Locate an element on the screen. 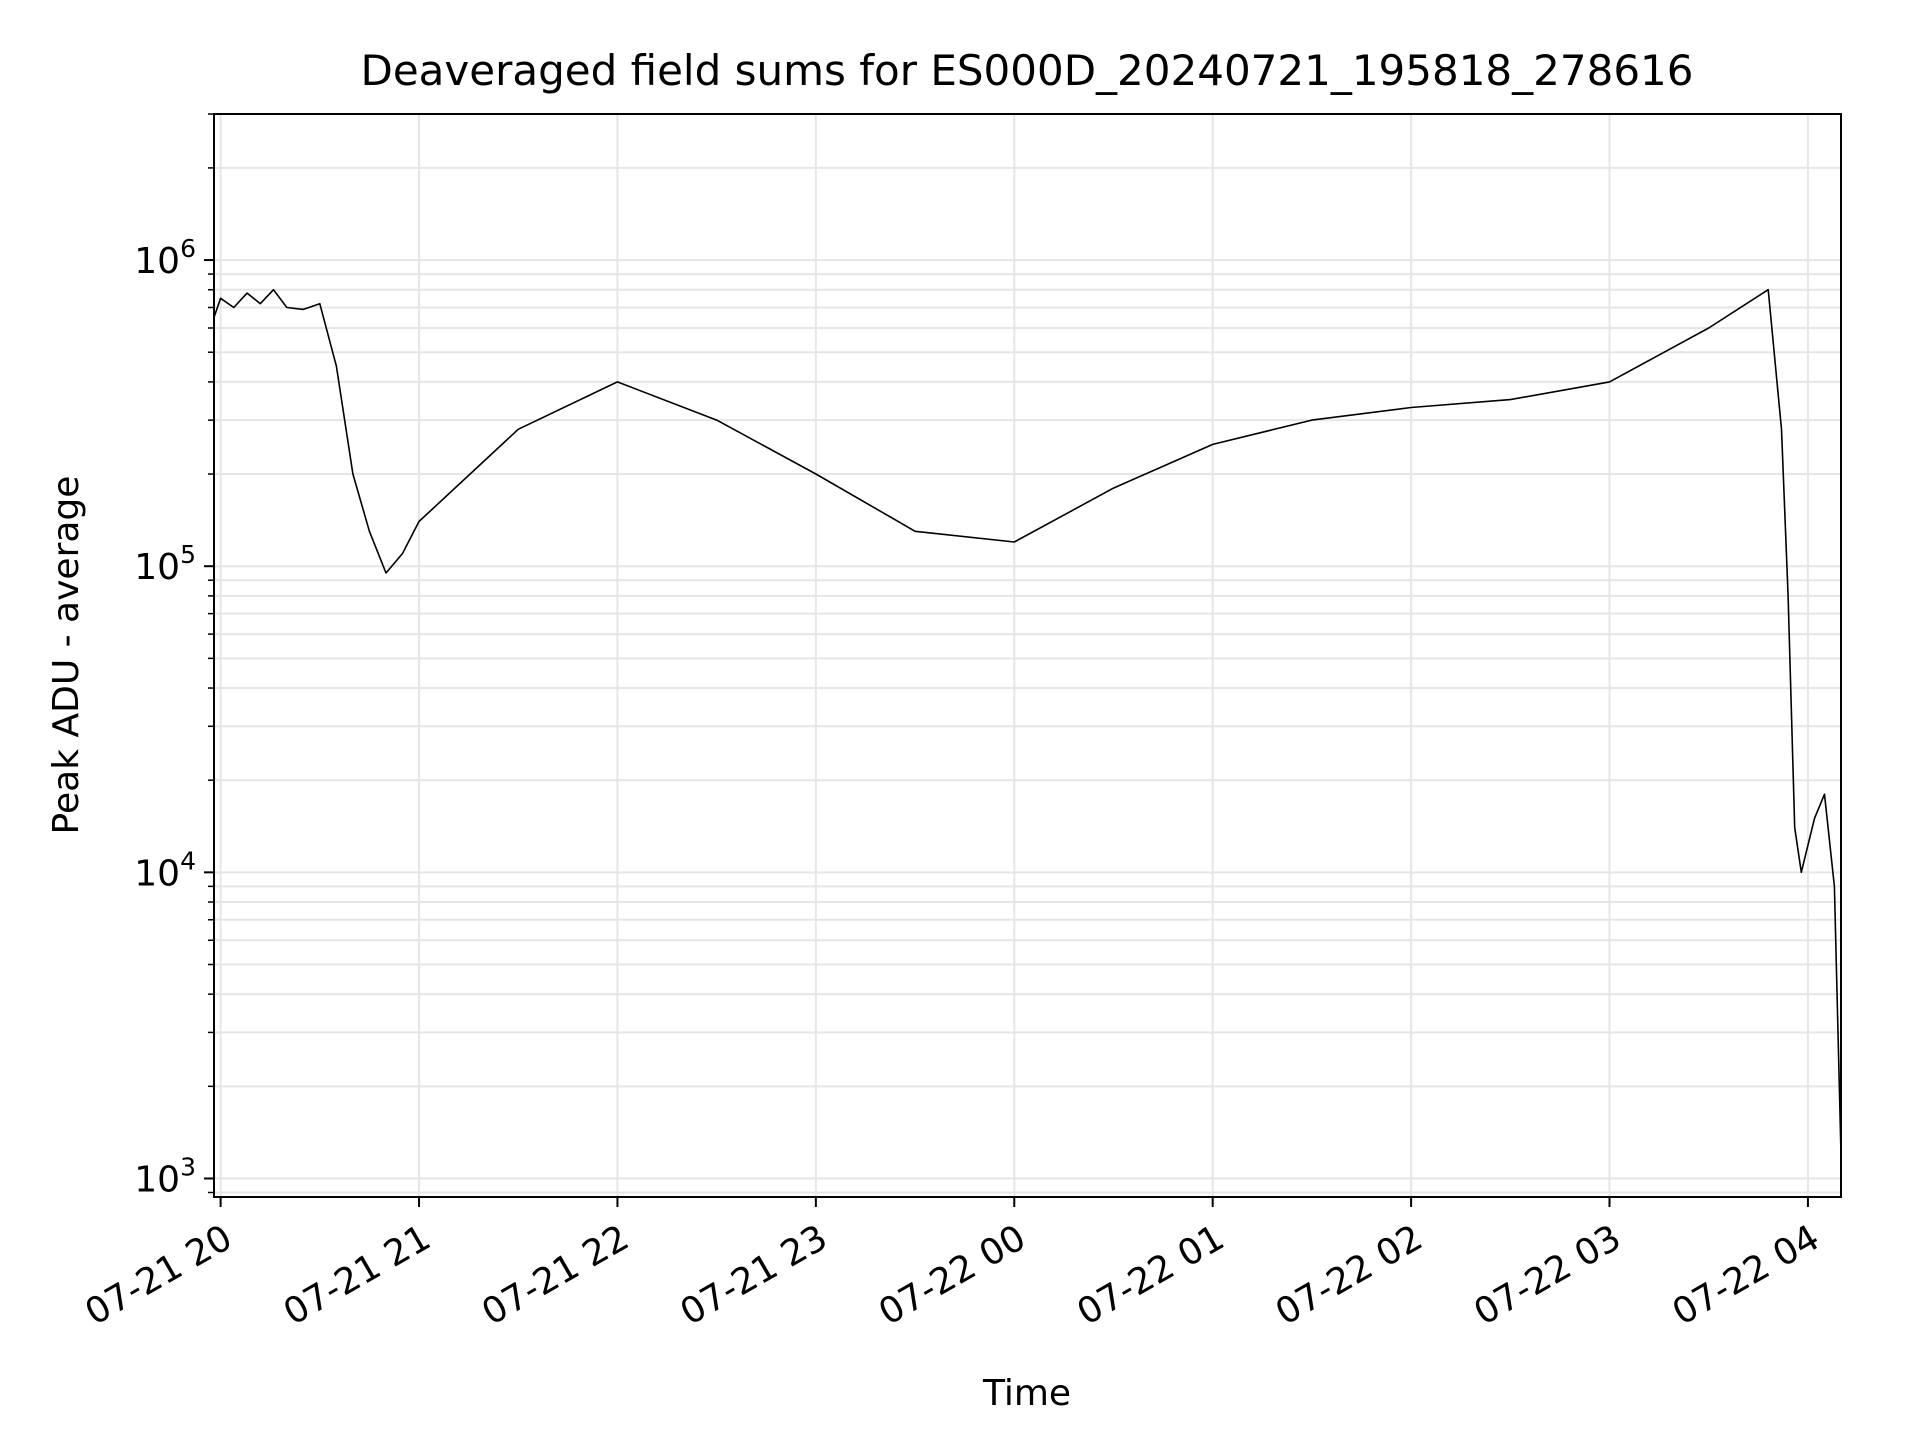  x-axis-label: Time is located at coordinates (1026, 1393).